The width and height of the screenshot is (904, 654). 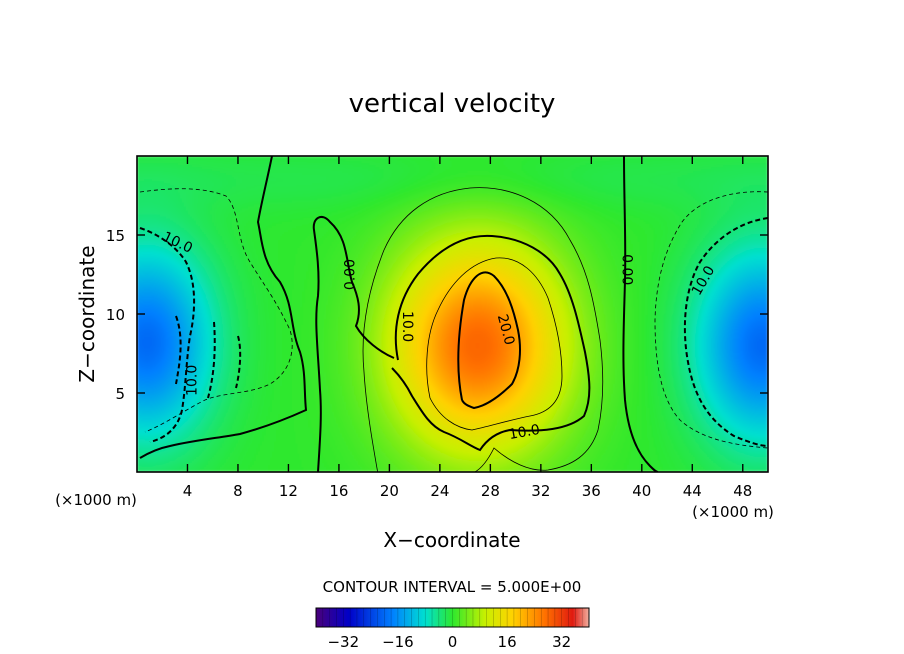 I want to click on colorbar, so click(x=452, y=617).